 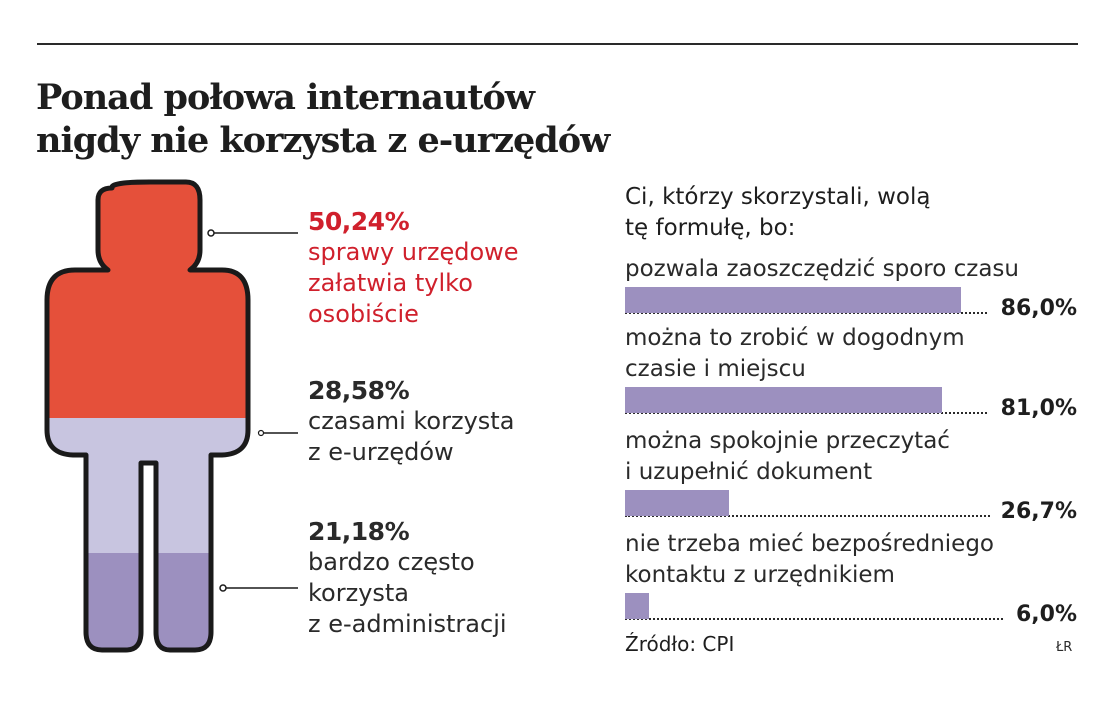 I want to click on segment-red, so click(x=147, y=300).